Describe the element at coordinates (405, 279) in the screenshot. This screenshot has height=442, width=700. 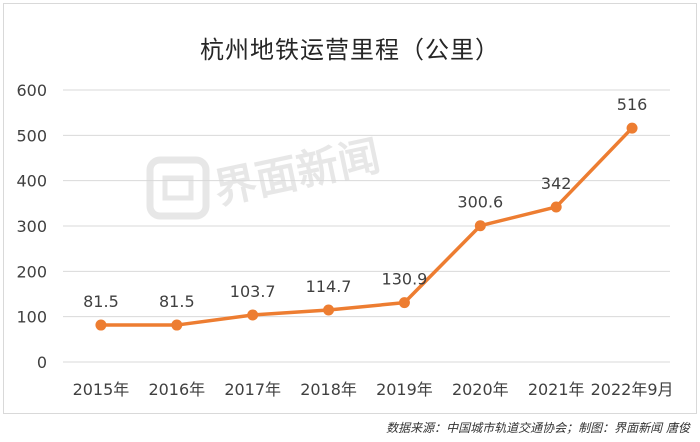
I see `data-label: 130.9` at that location.